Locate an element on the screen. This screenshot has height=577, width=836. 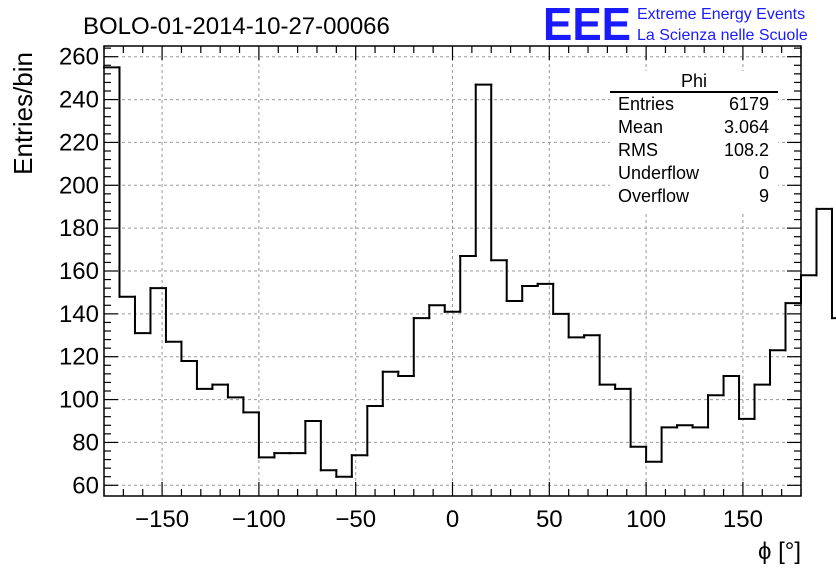
stats-value-mean: 3.064 is located at coordinates (746, 127).